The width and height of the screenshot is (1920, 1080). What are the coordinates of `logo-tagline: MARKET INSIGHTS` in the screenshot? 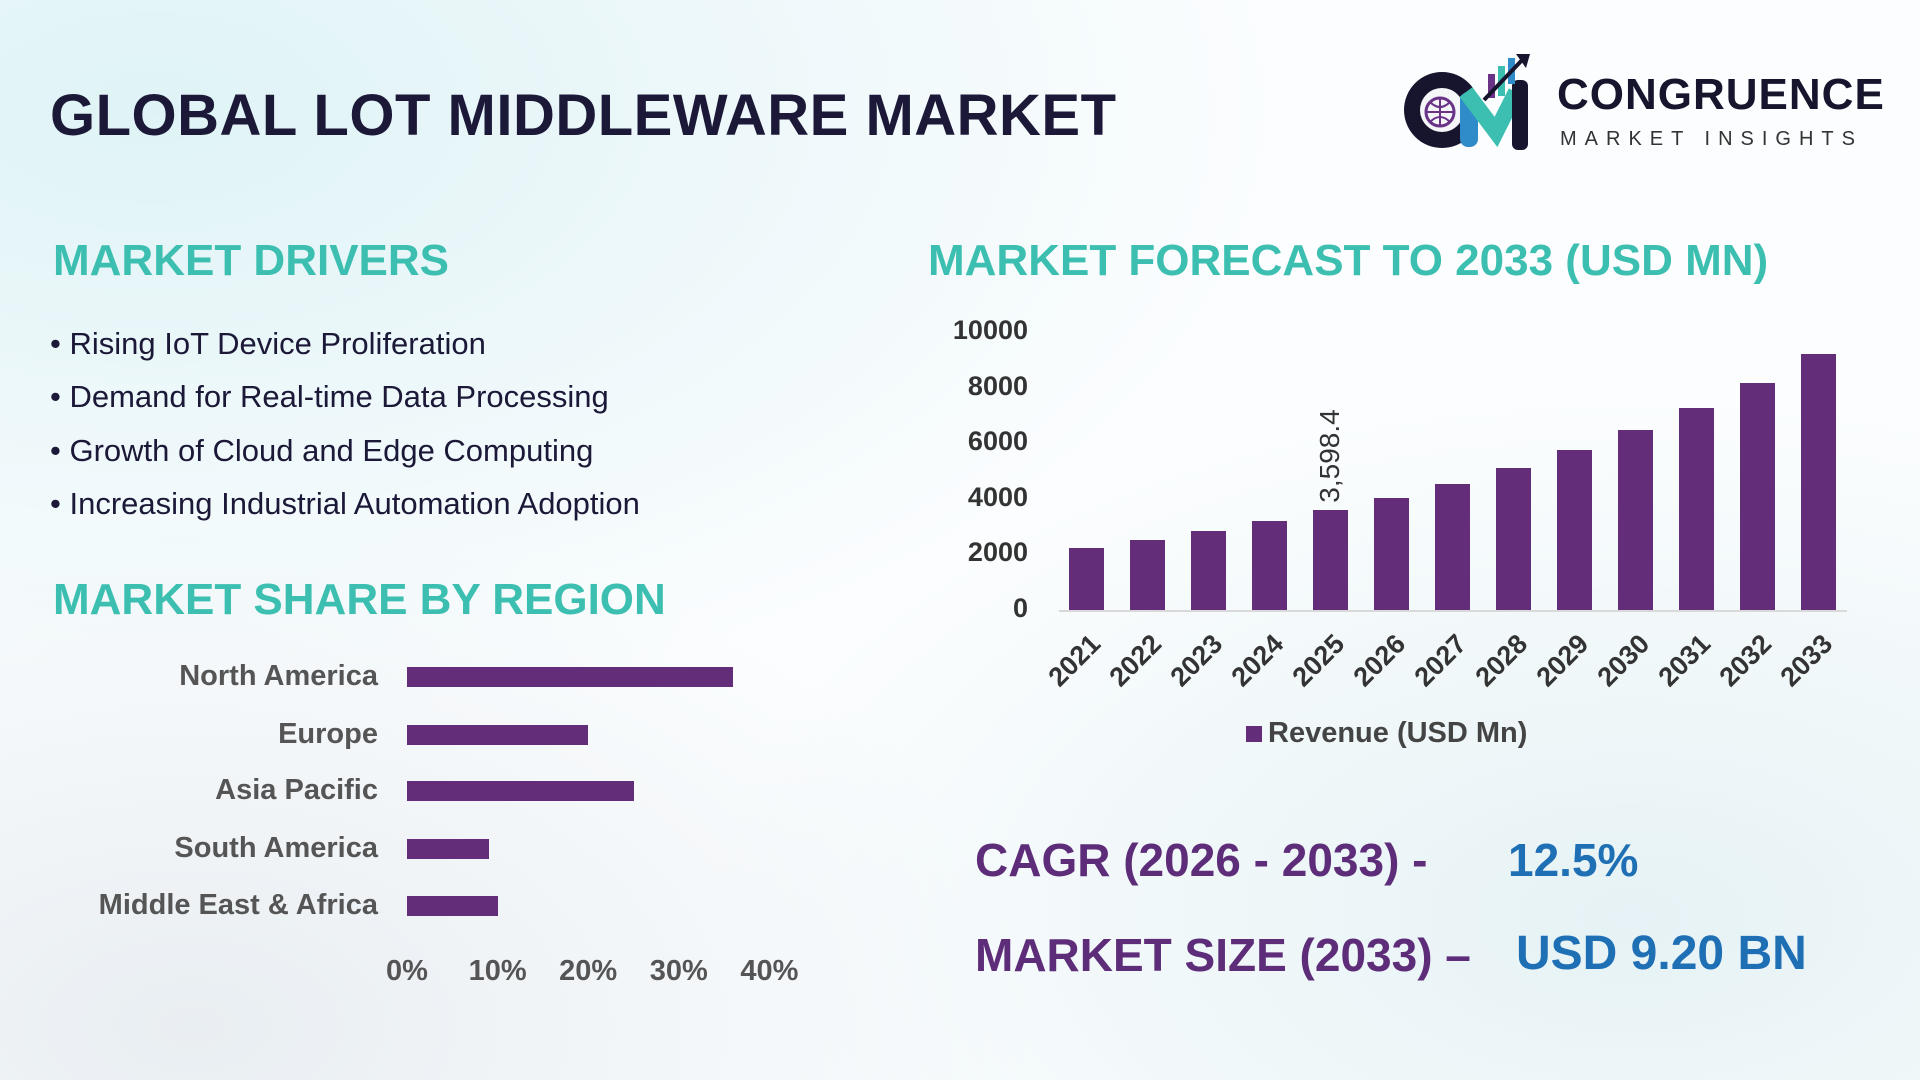 It's located at (1711, 139).